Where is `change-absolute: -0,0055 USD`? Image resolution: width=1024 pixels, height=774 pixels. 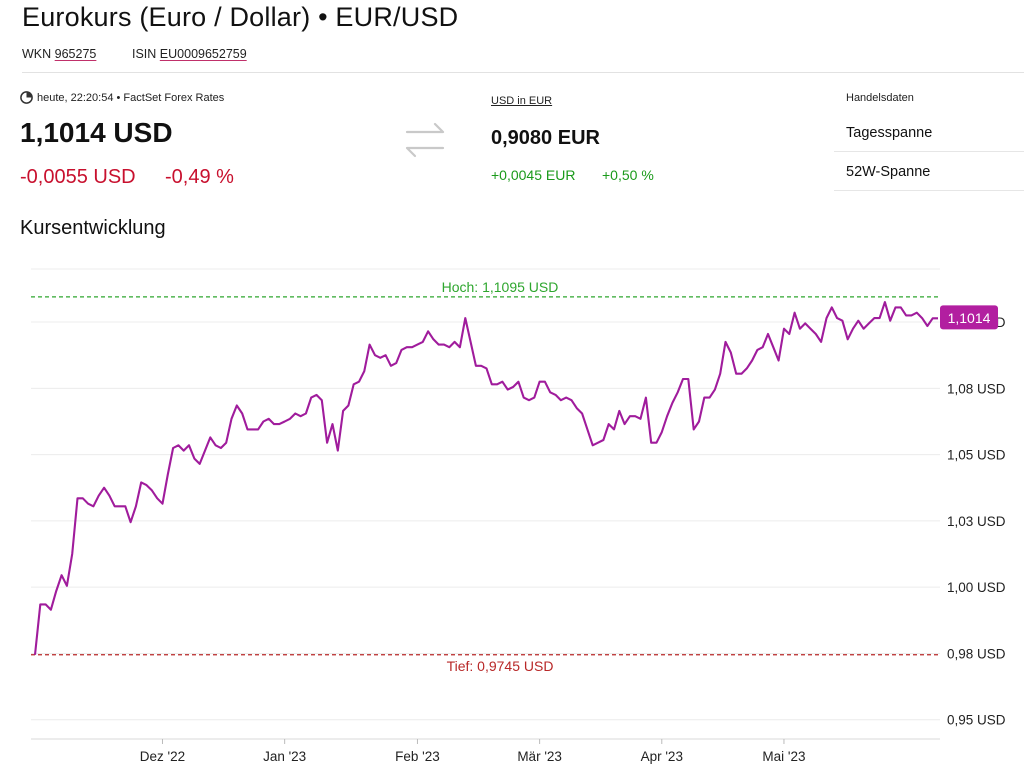
change-absolute: -0,0055 USD is located at coordinates (78, 177).